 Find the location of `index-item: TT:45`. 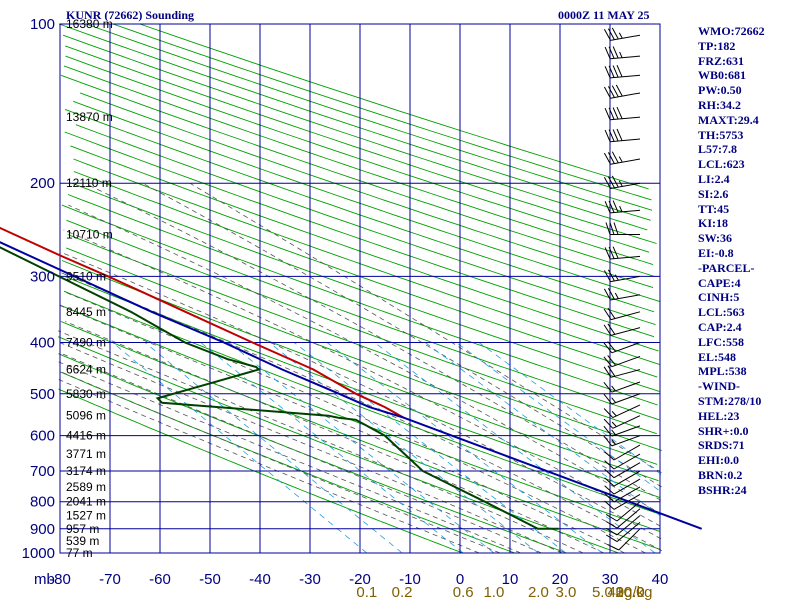

index-item: TT:45 is located at coordinates (714, 208).